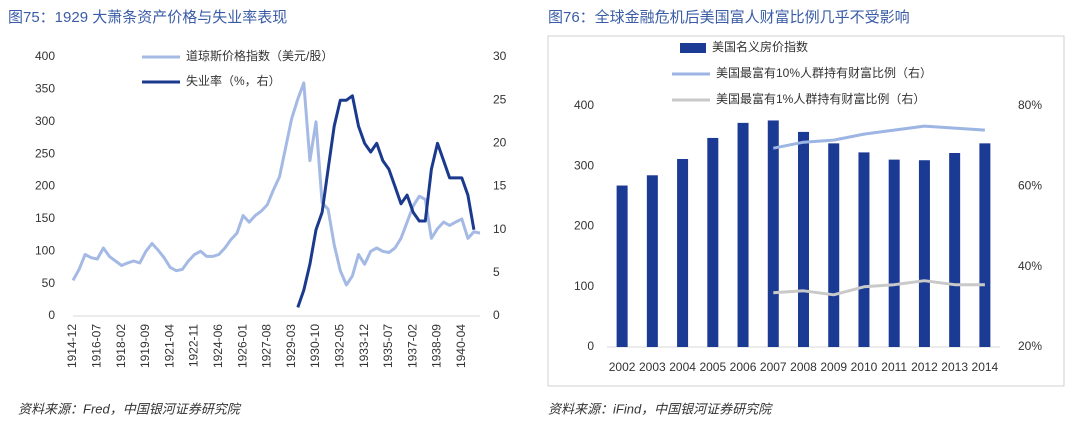 The image size is (1080, 423). What do you see at coordinates (147, 17) in the screenshot?
I see `chart-title: 图75：1929 大萧条资产价格与失业率表现` at bounding box center [147, 17].